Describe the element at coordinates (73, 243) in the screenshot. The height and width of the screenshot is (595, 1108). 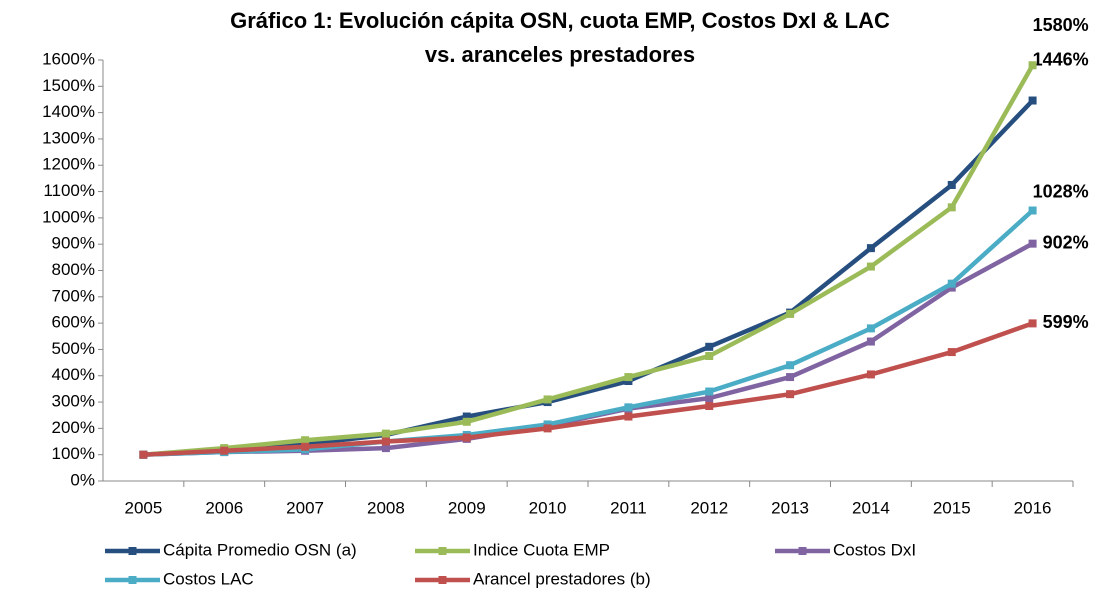
I see `y-tick-label: 900%` at that location.